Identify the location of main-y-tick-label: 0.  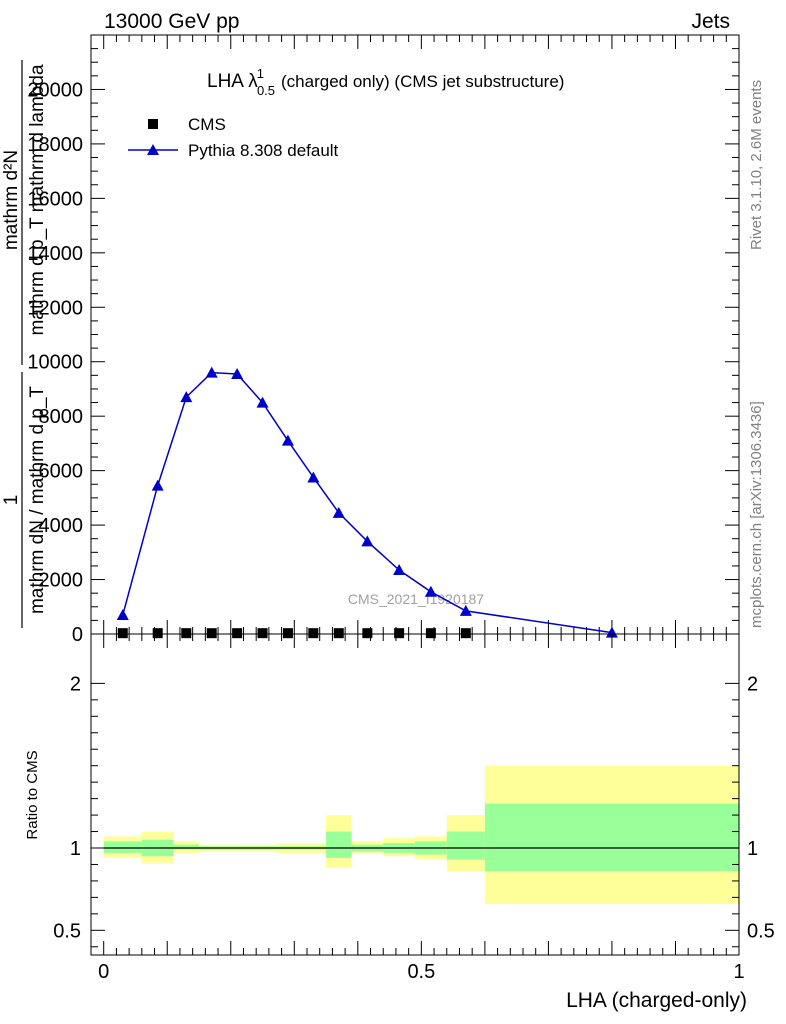
(77, 635).